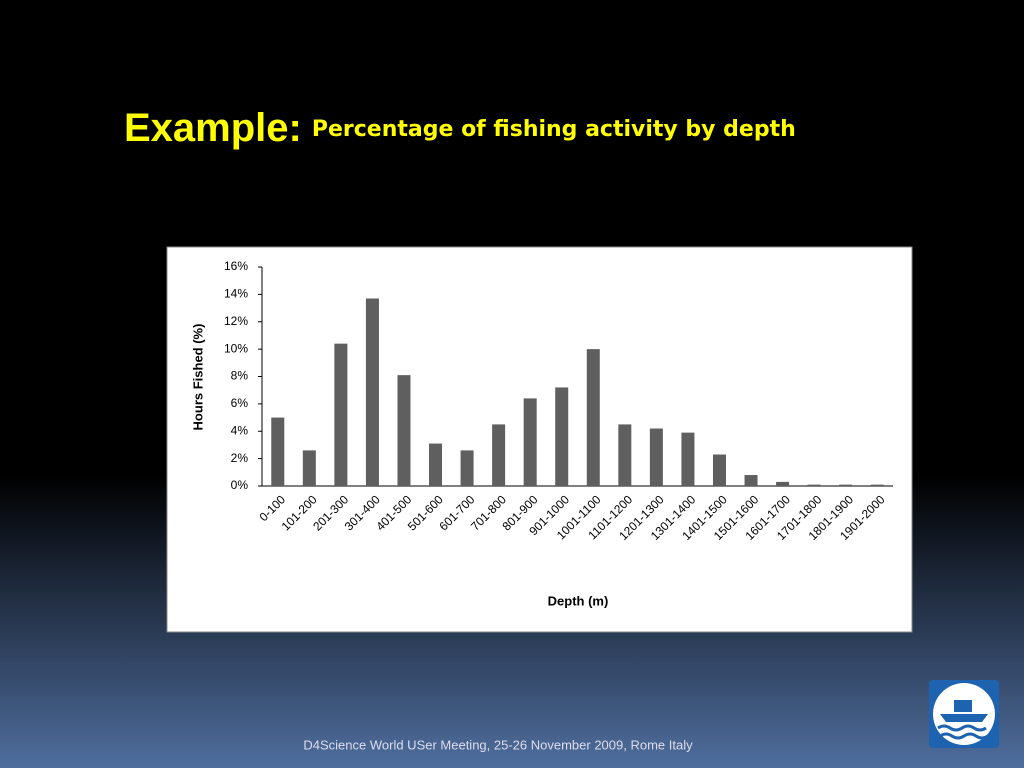  I want to click on y-tick-label: 16%, so click(236, 266).